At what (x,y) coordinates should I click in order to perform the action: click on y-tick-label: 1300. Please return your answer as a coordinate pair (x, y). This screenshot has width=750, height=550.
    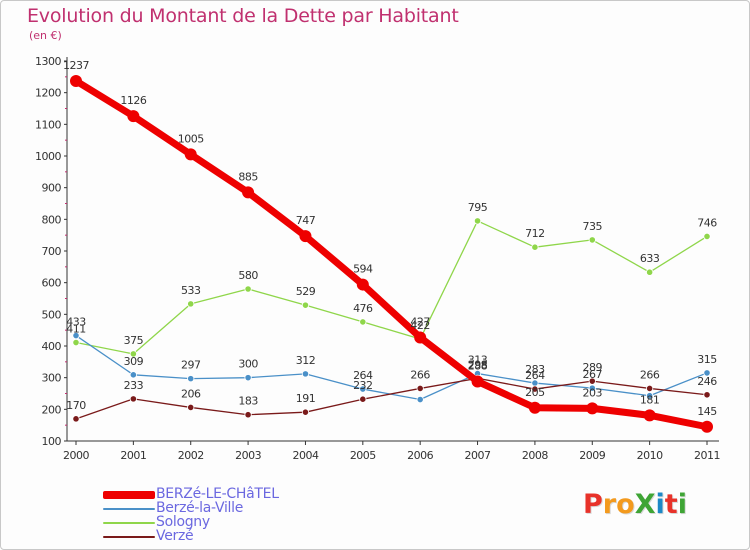
    Looking at the image, I should click on (48, 61).